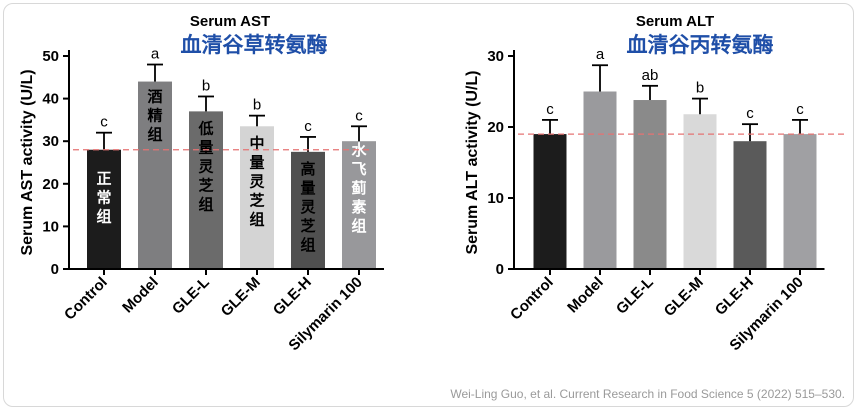  I want to click on chart2-x-tick-label-4: GLE-M, so click(684, 297).